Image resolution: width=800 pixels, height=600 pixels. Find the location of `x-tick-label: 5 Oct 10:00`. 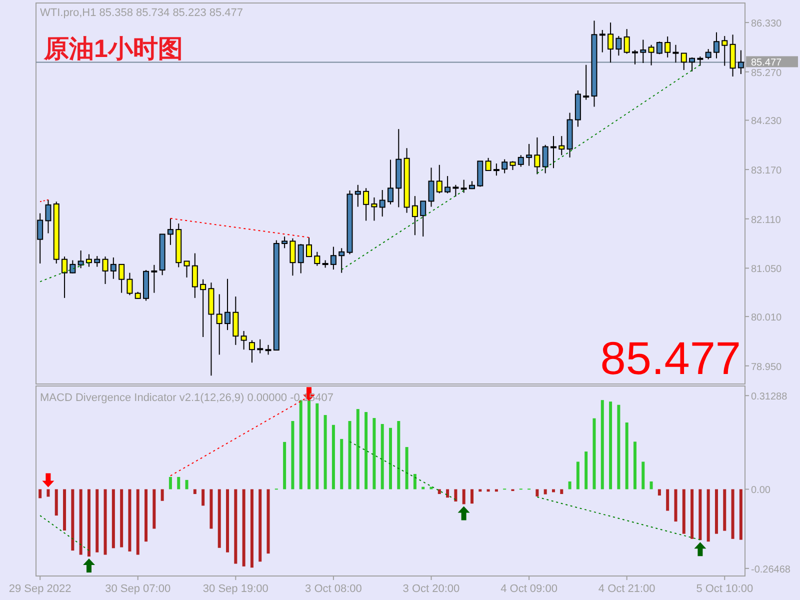

x-tick-label: 5 Oct 10:00 is located at coordinates (725, 589).